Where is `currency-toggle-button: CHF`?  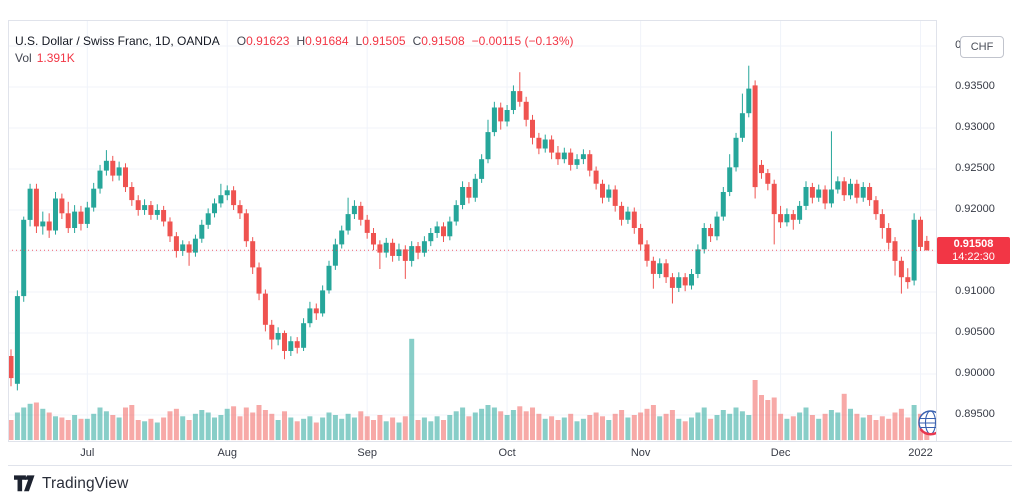
currency-toggle-button: CHF is located at coordinates (982, 47).